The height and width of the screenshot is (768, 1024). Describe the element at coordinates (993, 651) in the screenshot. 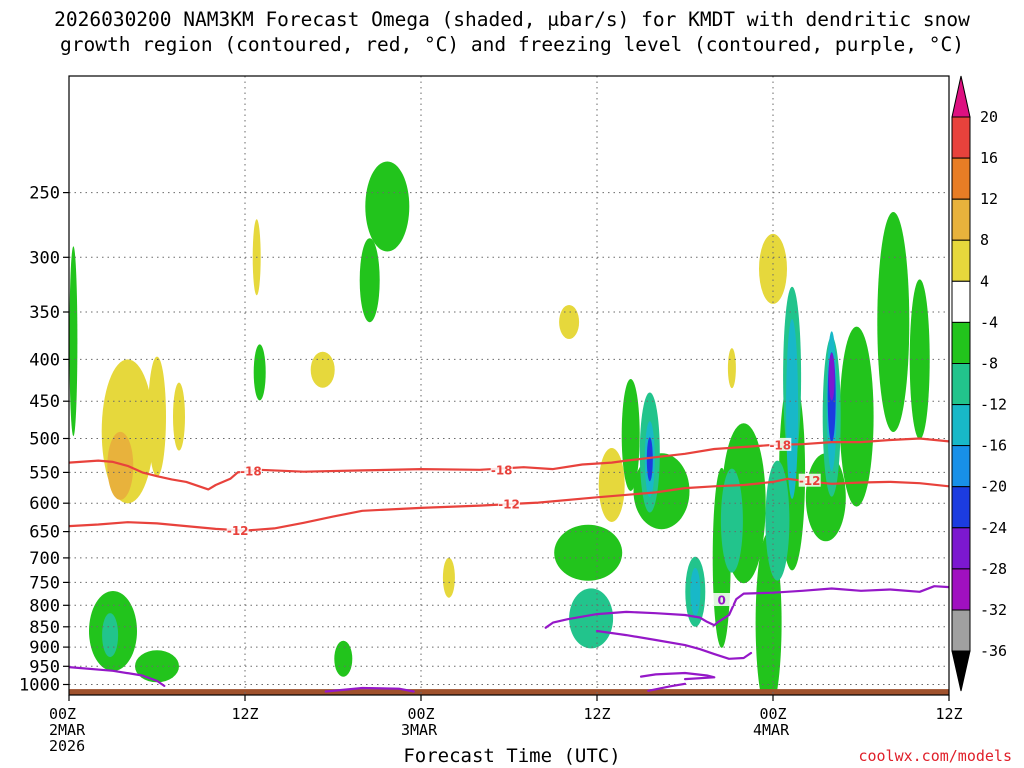

I see `colorbar-label: -36` at that location.